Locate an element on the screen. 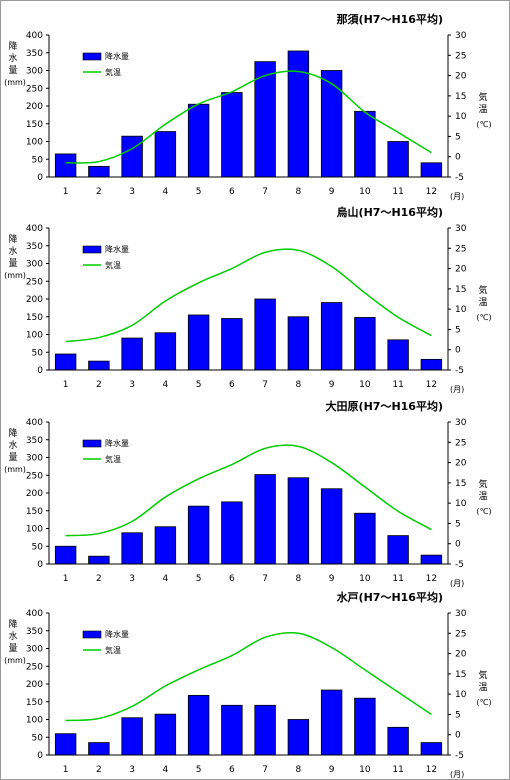 The height and width of the screenshot is (780, 510). left-tick-label: 0 is located at coordinates (40, 178).